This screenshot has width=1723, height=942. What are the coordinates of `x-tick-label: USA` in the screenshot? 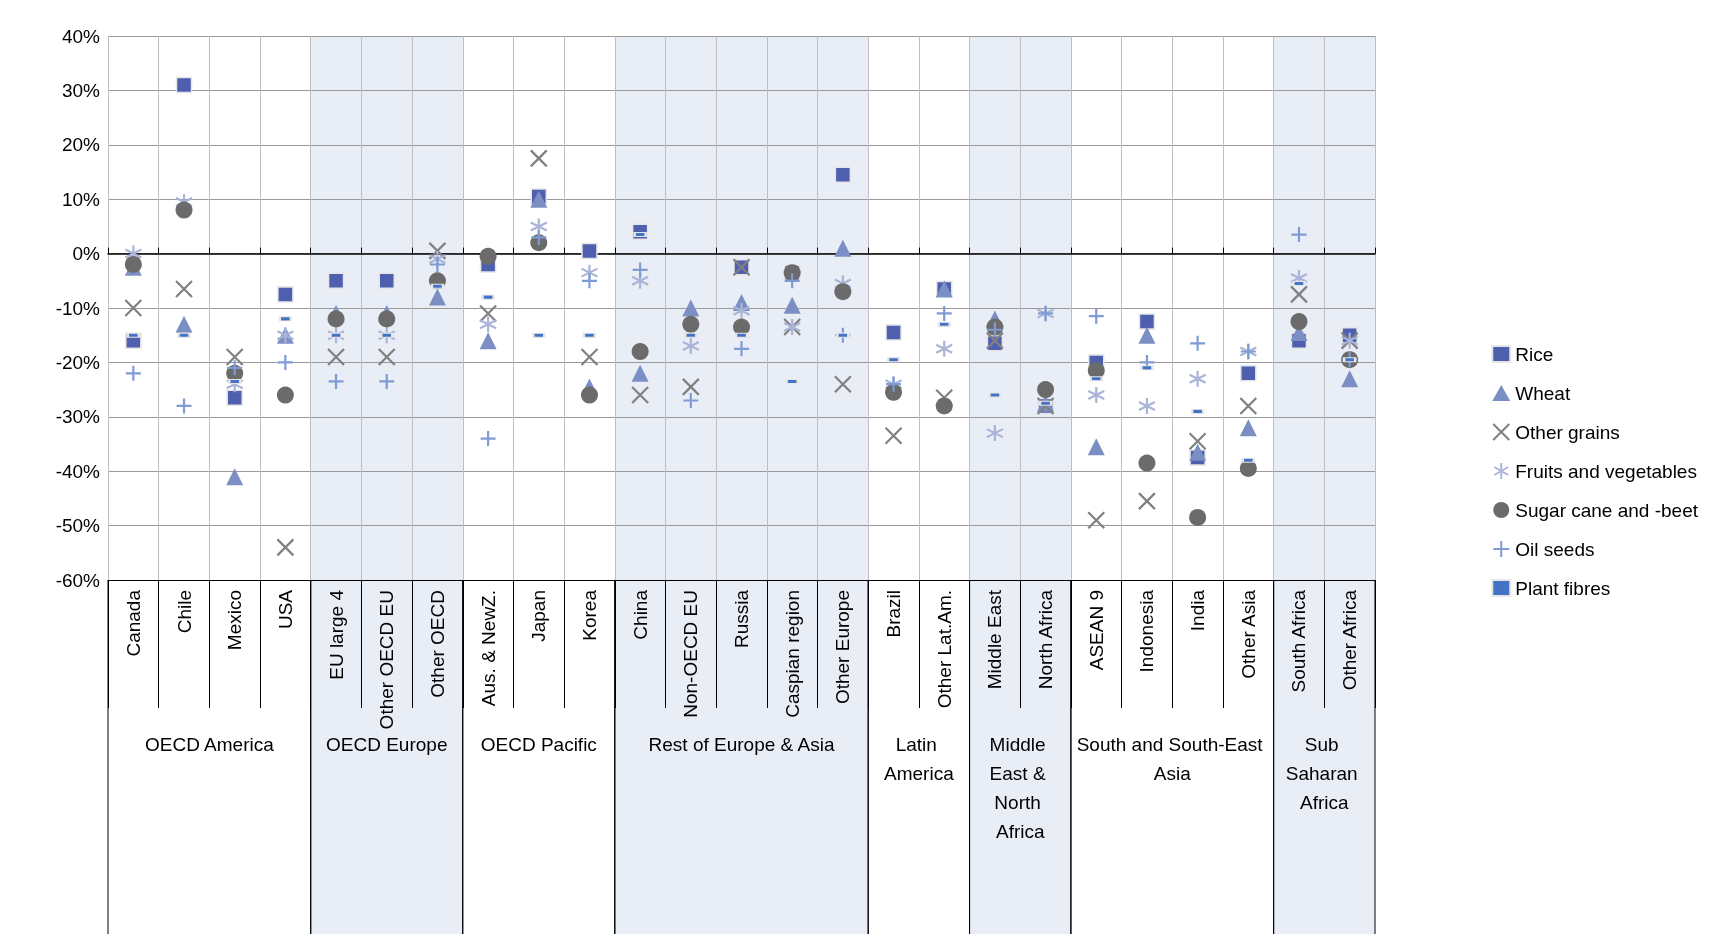 It's located at (285, 609).